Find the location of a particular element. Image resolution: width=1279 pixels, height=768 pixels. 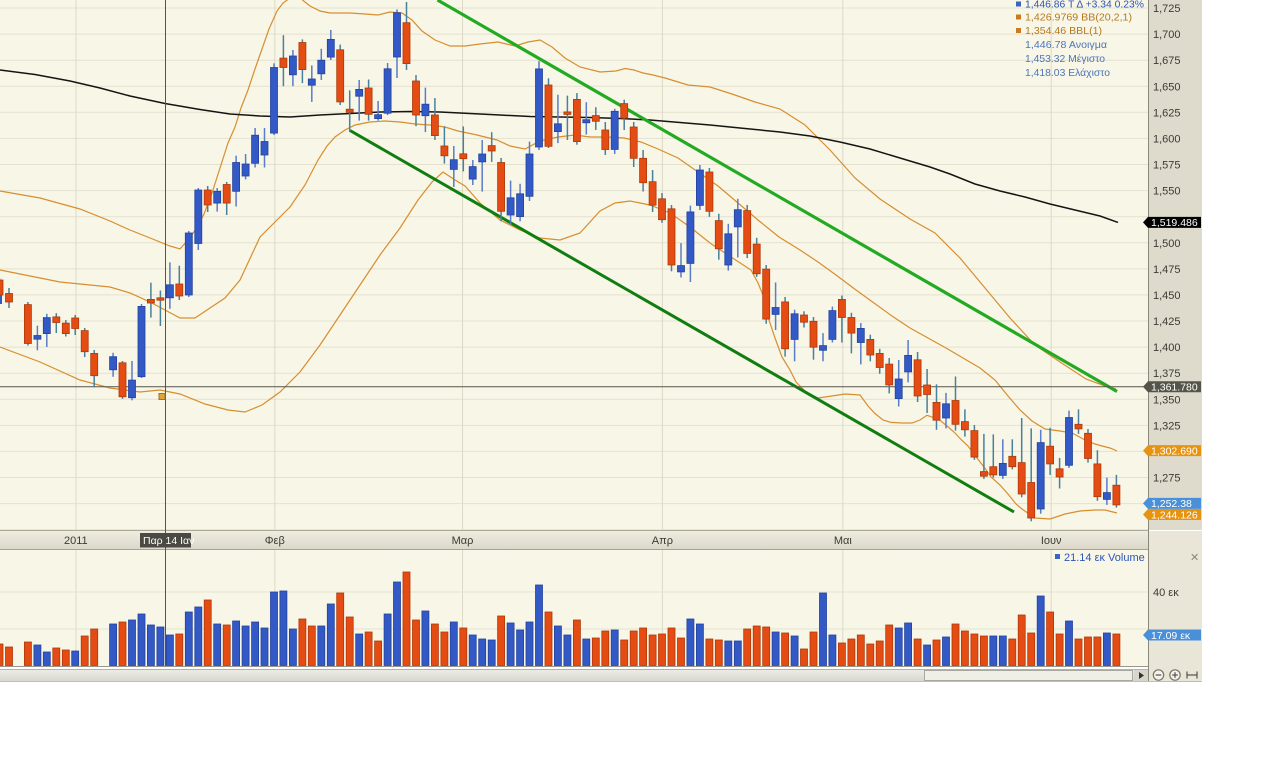

svg-text: 1,475 is located at coordinates (1167, 270).